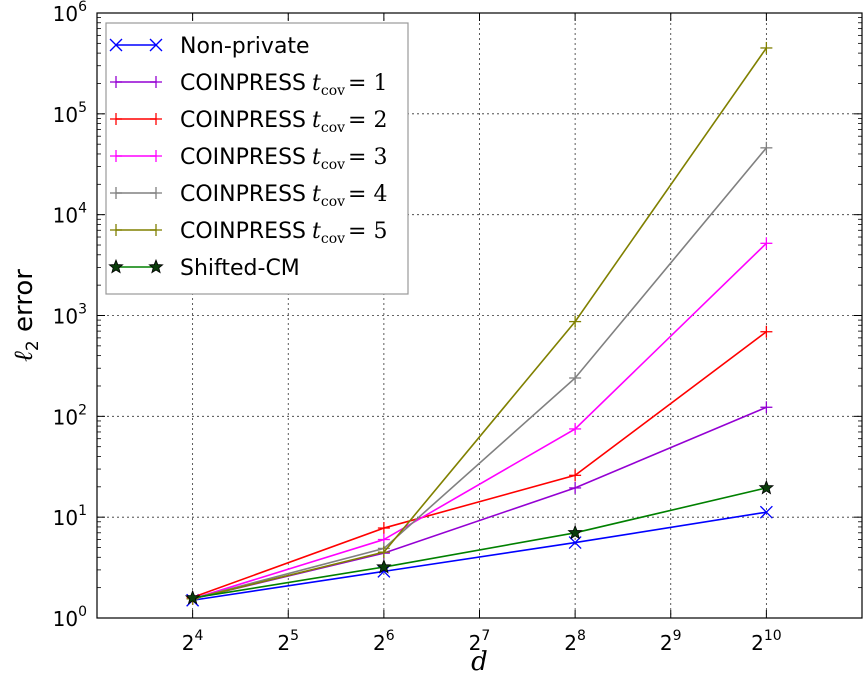  I want to click on x-tick-label: 27, so click(480, 641).